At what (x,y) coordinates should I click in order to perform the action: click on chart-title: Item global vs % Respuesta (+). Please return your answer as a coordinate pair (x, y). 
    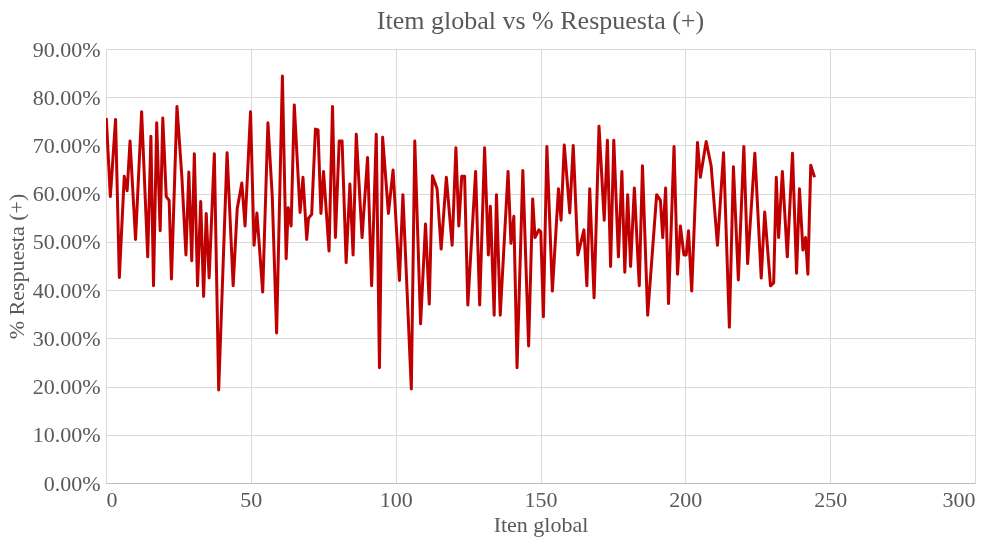
    Looking at the image, I should click on (540, 20).